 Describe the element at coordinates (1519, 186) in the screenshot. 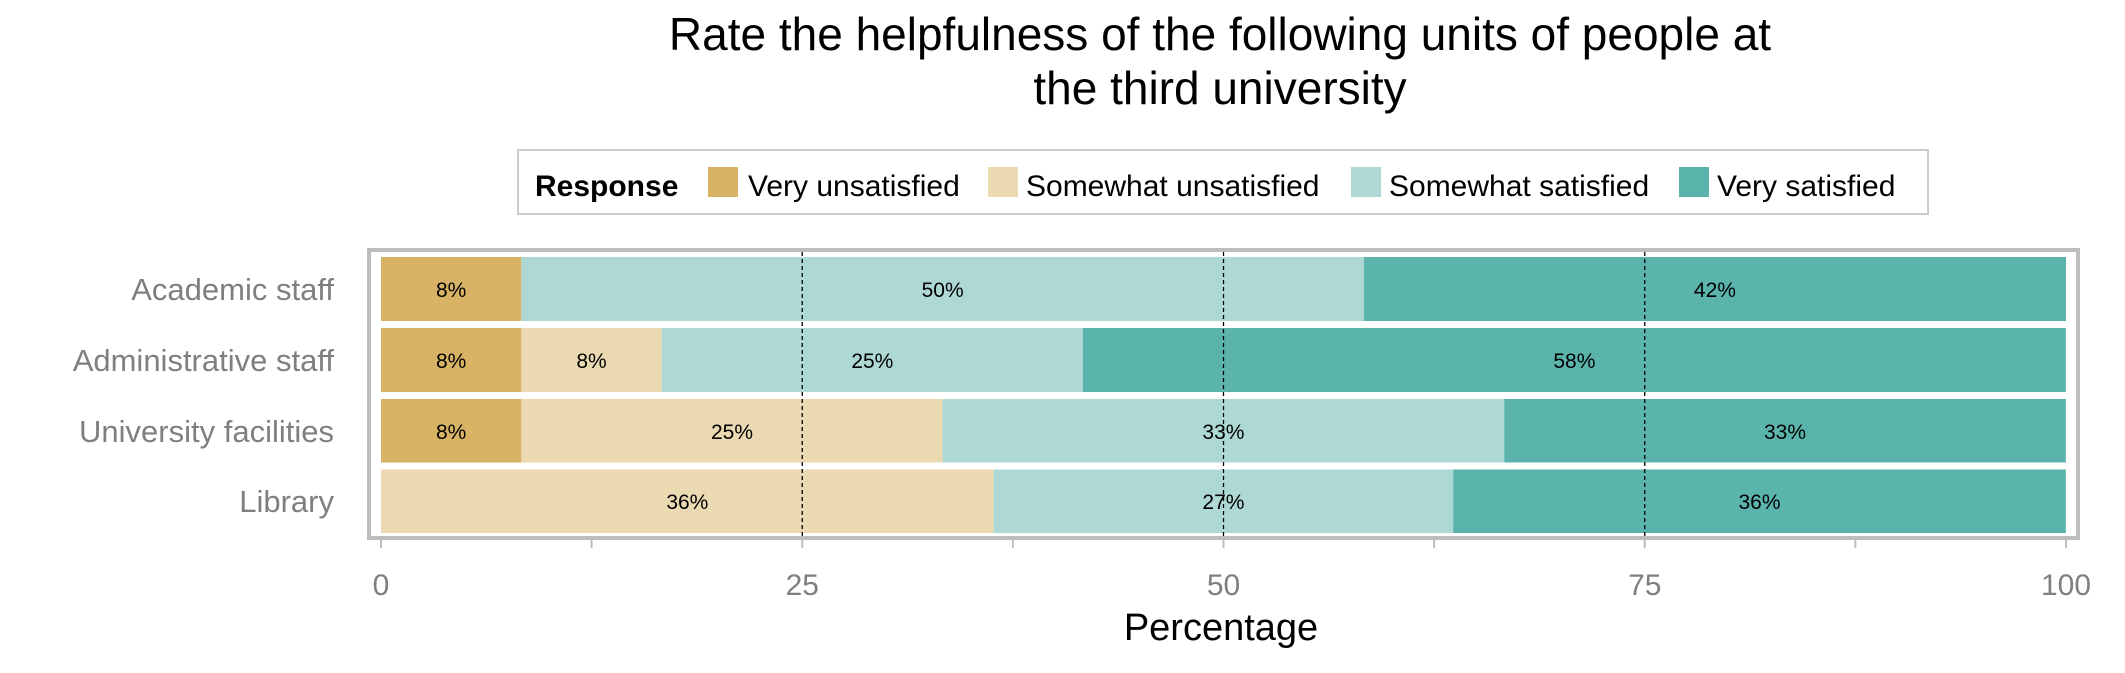

I see `legend-label-3: Somewhat satisfied` at that location.